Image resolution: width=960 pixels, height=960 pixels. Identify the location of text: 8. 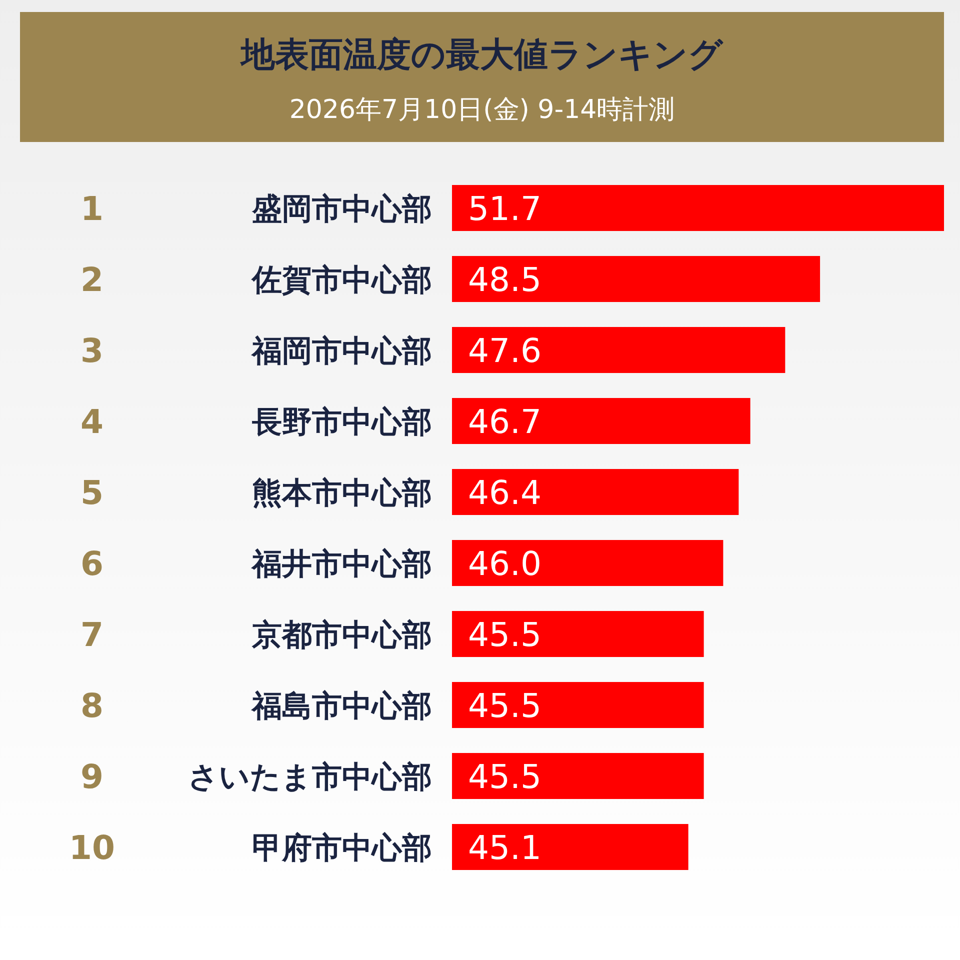
(92, 705).